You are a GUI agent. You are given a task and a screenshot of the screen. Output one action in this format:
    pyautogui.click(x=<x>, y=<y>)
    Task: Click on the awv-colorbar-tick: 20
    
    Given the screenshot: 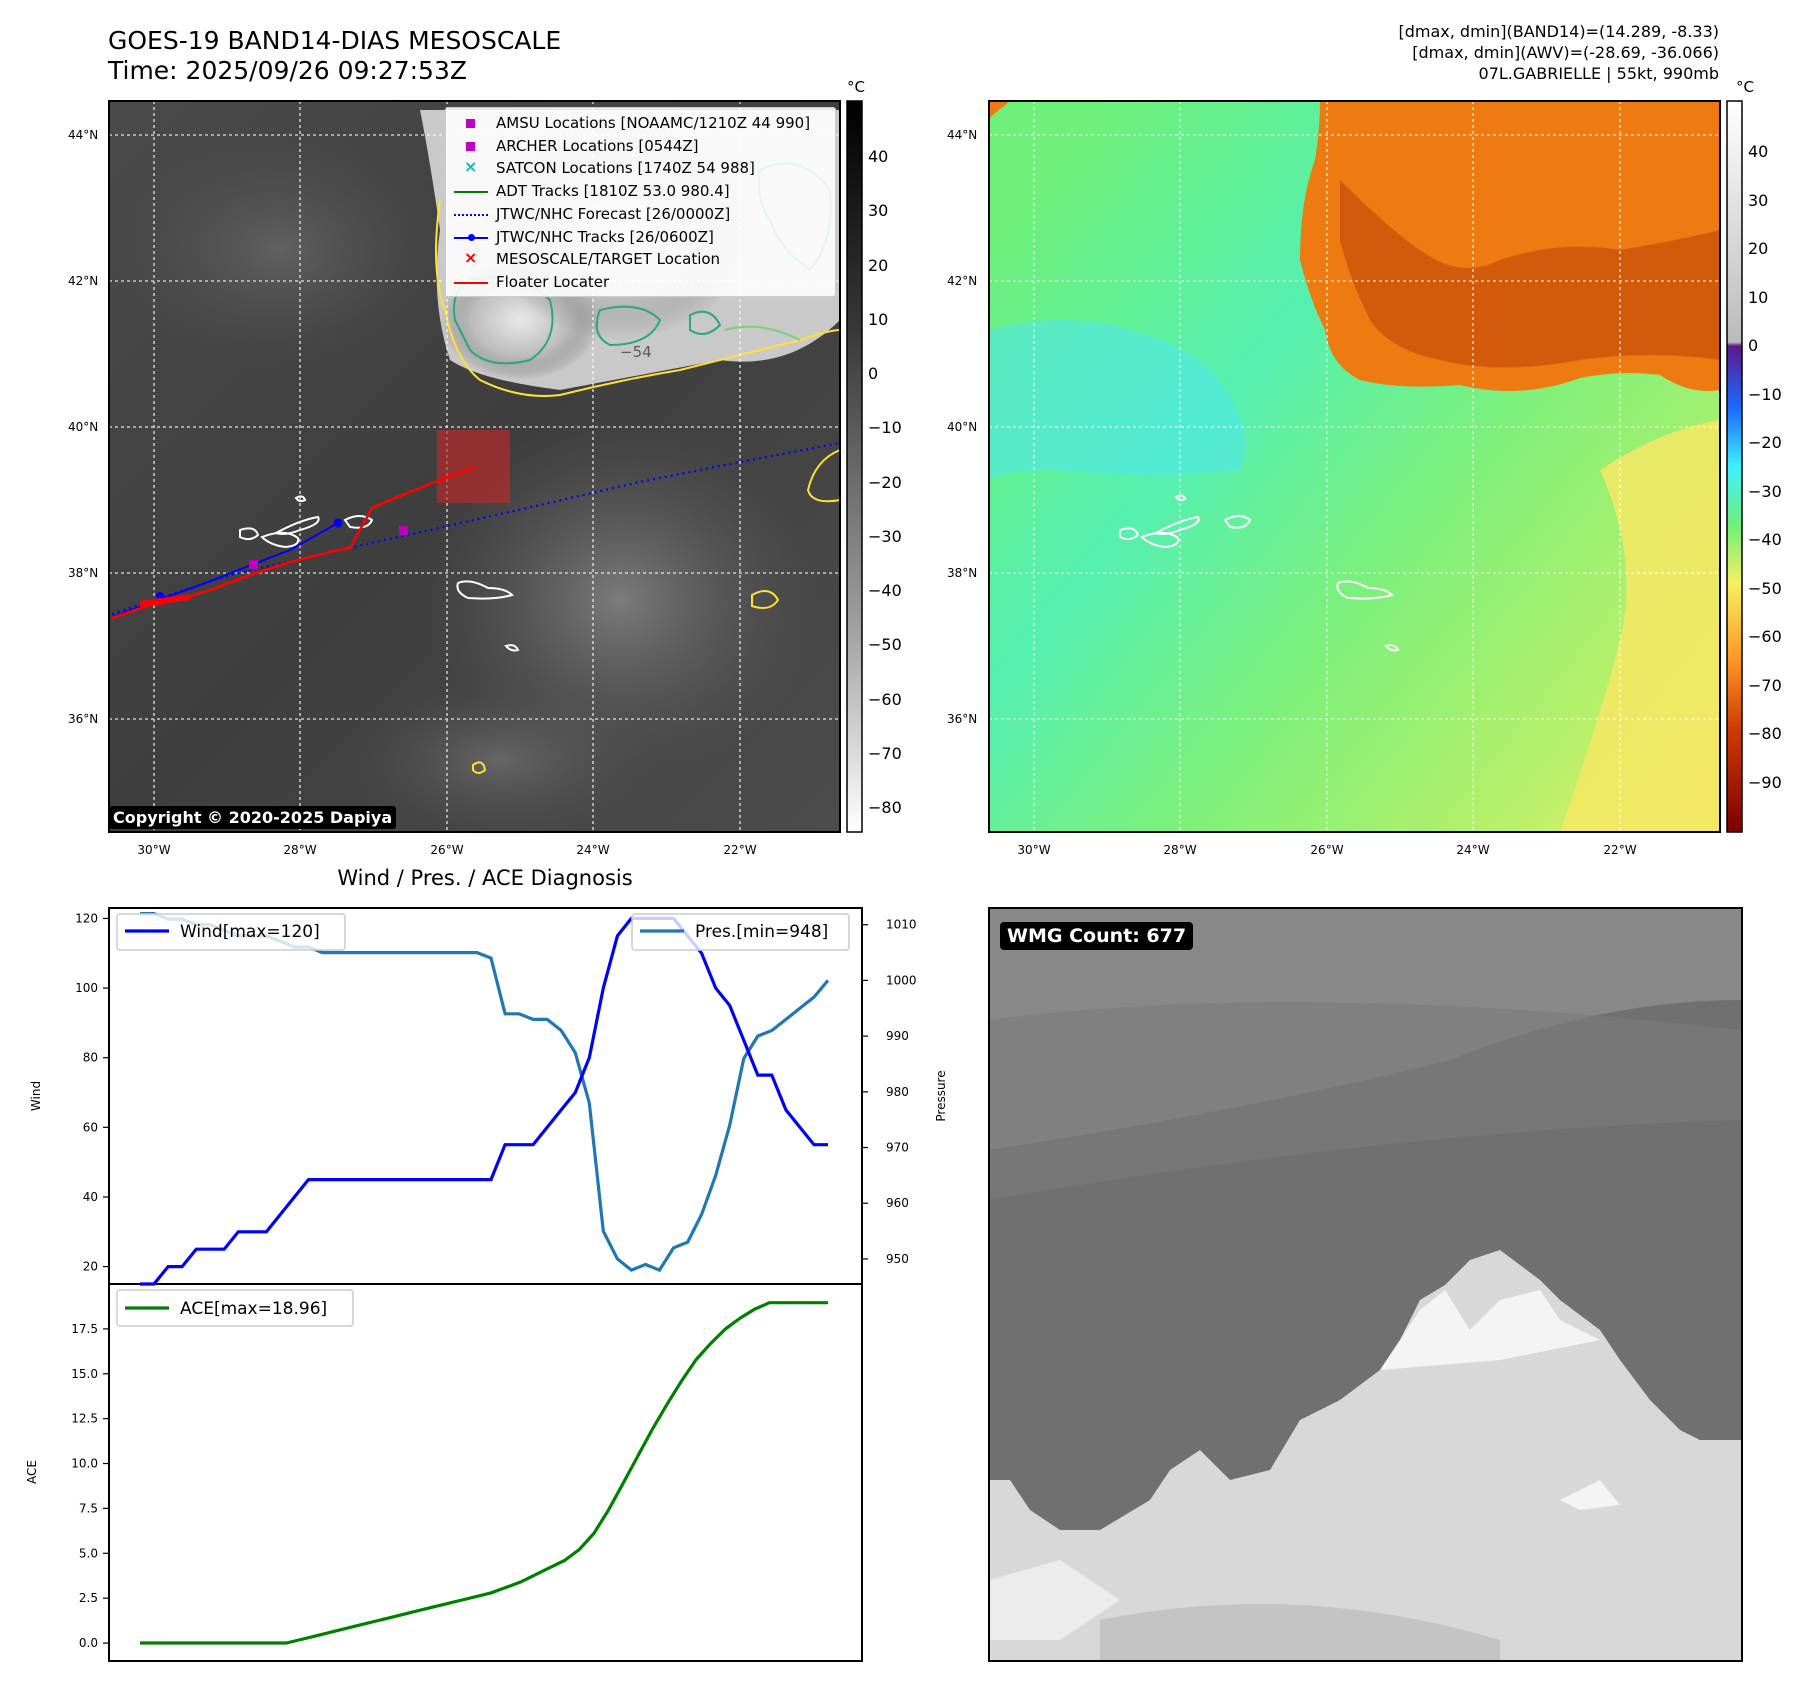 What is the action you would take?
    pyautogui.click(x=1758, y=248)
    